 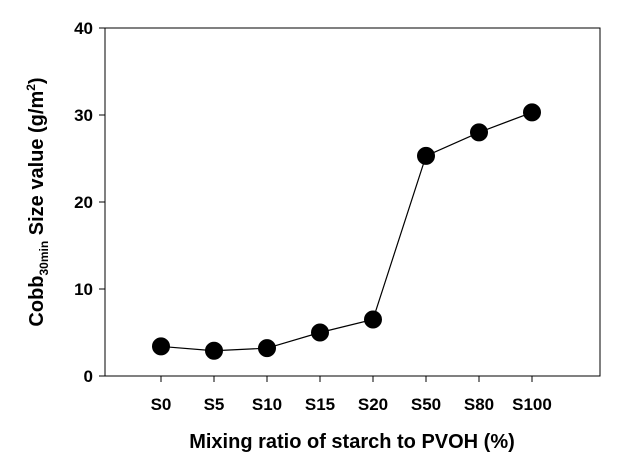 I want to click on y-axis-title-prefix: Cobb, so click(x=37, y=301).